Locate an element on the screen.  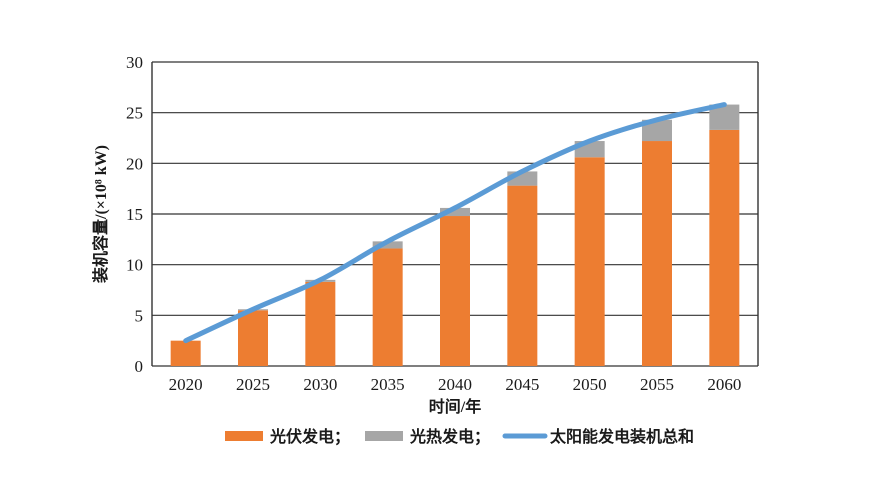
x-tick-label: 2040 is located at coordinates (455, 384).